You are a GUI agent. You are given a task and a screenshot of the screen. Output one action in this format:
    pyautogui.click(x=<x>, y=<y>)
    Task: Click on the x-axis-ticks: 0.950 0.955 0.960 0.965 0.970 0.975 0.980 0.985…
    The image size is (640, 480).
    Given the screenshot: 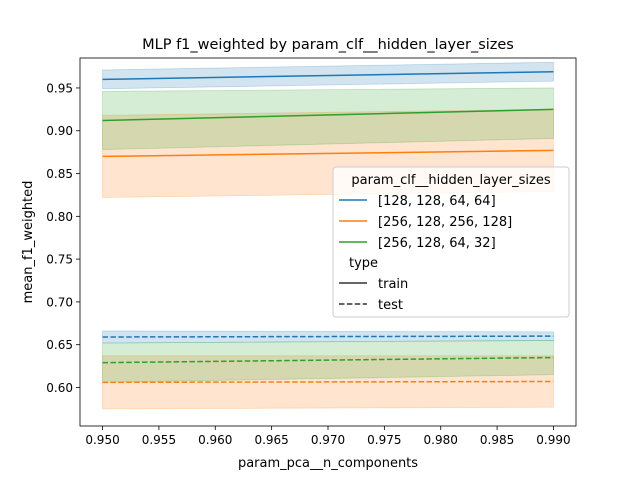 What is the action you would take?
    pyautogui.click(x=328, y=436)
    